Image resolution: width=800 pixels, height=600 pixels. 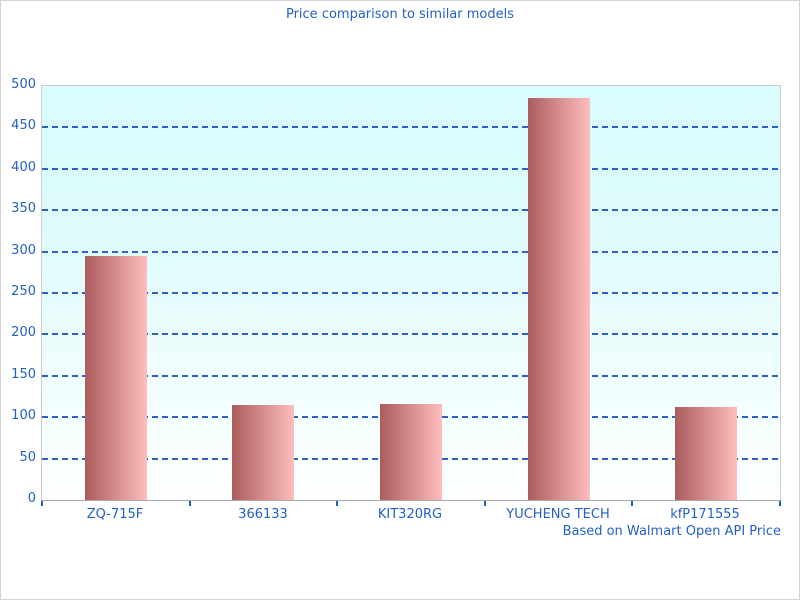 I want to click on y-tick-label-350: 350, so click(x=23, y=208).